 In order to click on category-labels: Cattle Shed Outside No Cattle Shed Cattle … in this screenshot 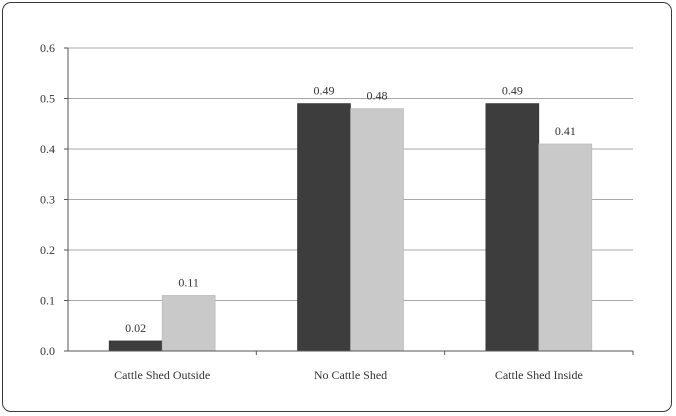, I will do `click(348, 375)`.